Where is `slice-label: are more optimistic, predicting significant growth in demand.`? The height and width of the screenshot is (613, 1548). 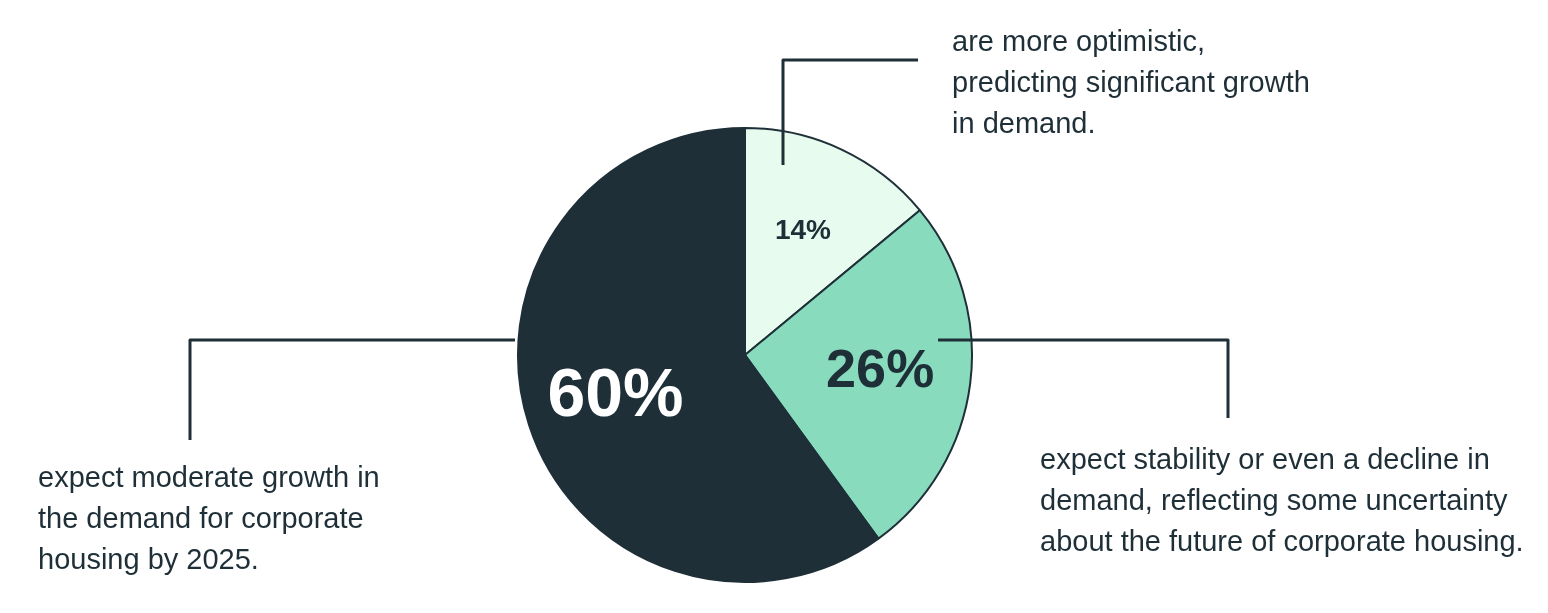 slice-label: are more optimistic, predicting significant growth in demand. is located at coordinates (1131, 81).